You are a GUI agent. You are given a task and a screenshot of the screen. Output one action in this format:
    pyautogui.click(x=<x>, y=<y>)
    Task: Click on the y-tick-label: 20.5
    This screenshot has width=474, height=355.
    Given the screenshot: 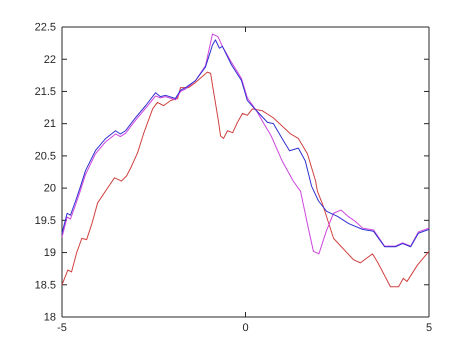 What is the action you would take?
    pyautogui.click(x=45, y=156)
    